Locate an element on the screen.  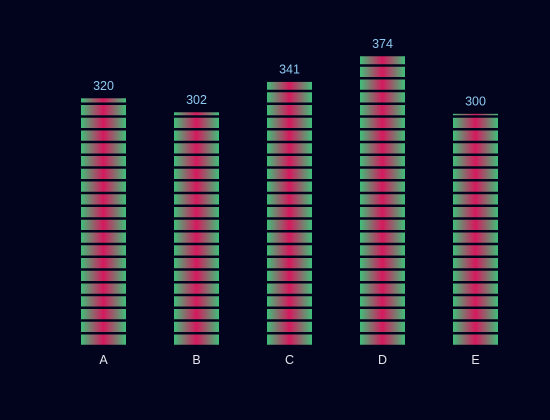
category-label-a: A is located at coordinates (103, 360).